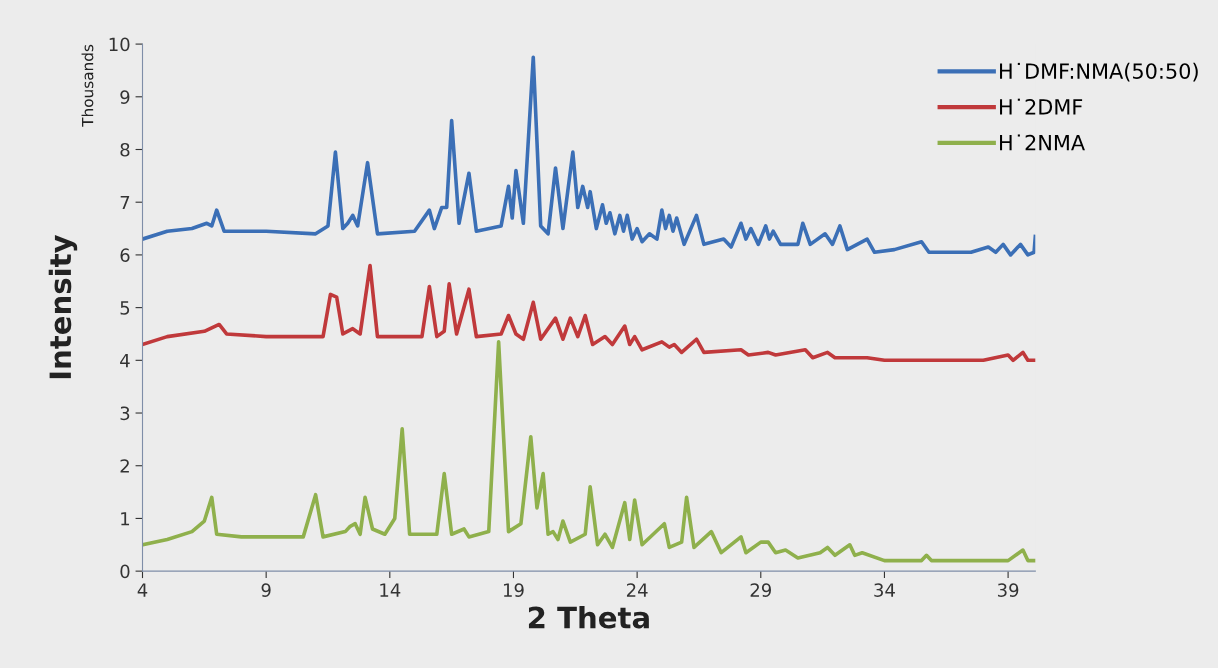 This screenshot has width=1218, height=668. What do you see at coordinates (125, 361) in the screenshot?
I see `y-tick-label: 4` at bounding box center [125, 361].